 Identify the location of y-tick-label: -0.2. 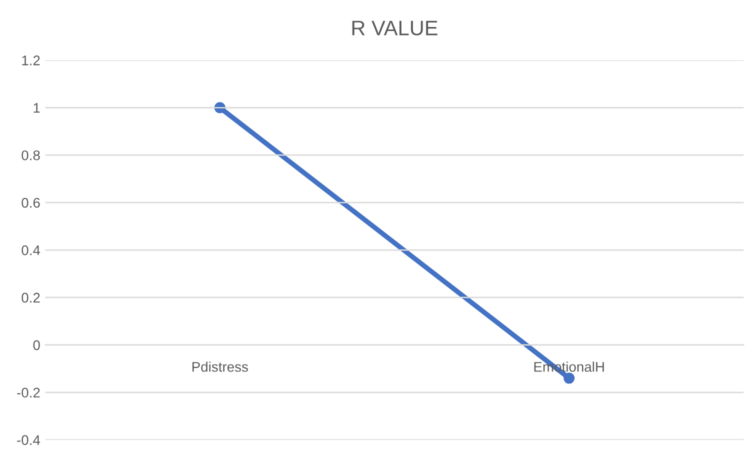
(28, 393).